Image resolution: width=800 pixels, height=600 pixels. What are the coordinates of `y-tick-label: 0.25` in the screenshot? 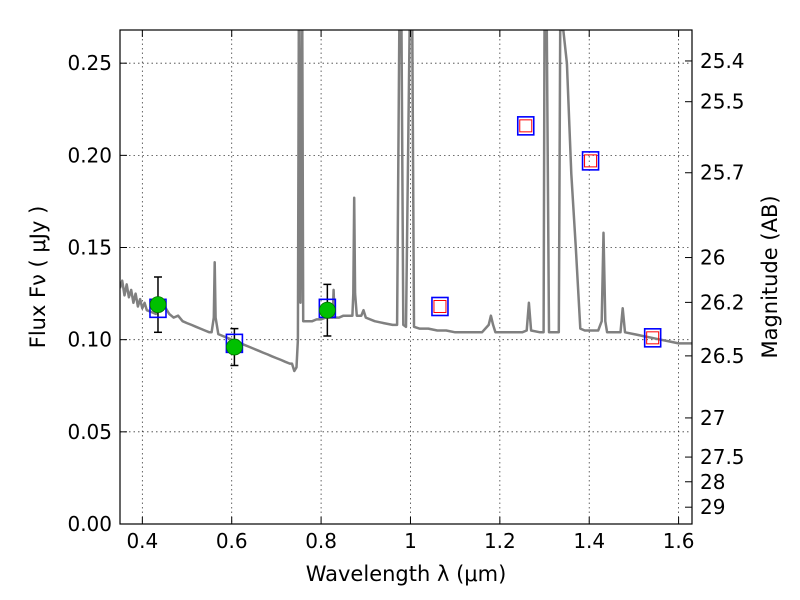 It's located at (89, 63).